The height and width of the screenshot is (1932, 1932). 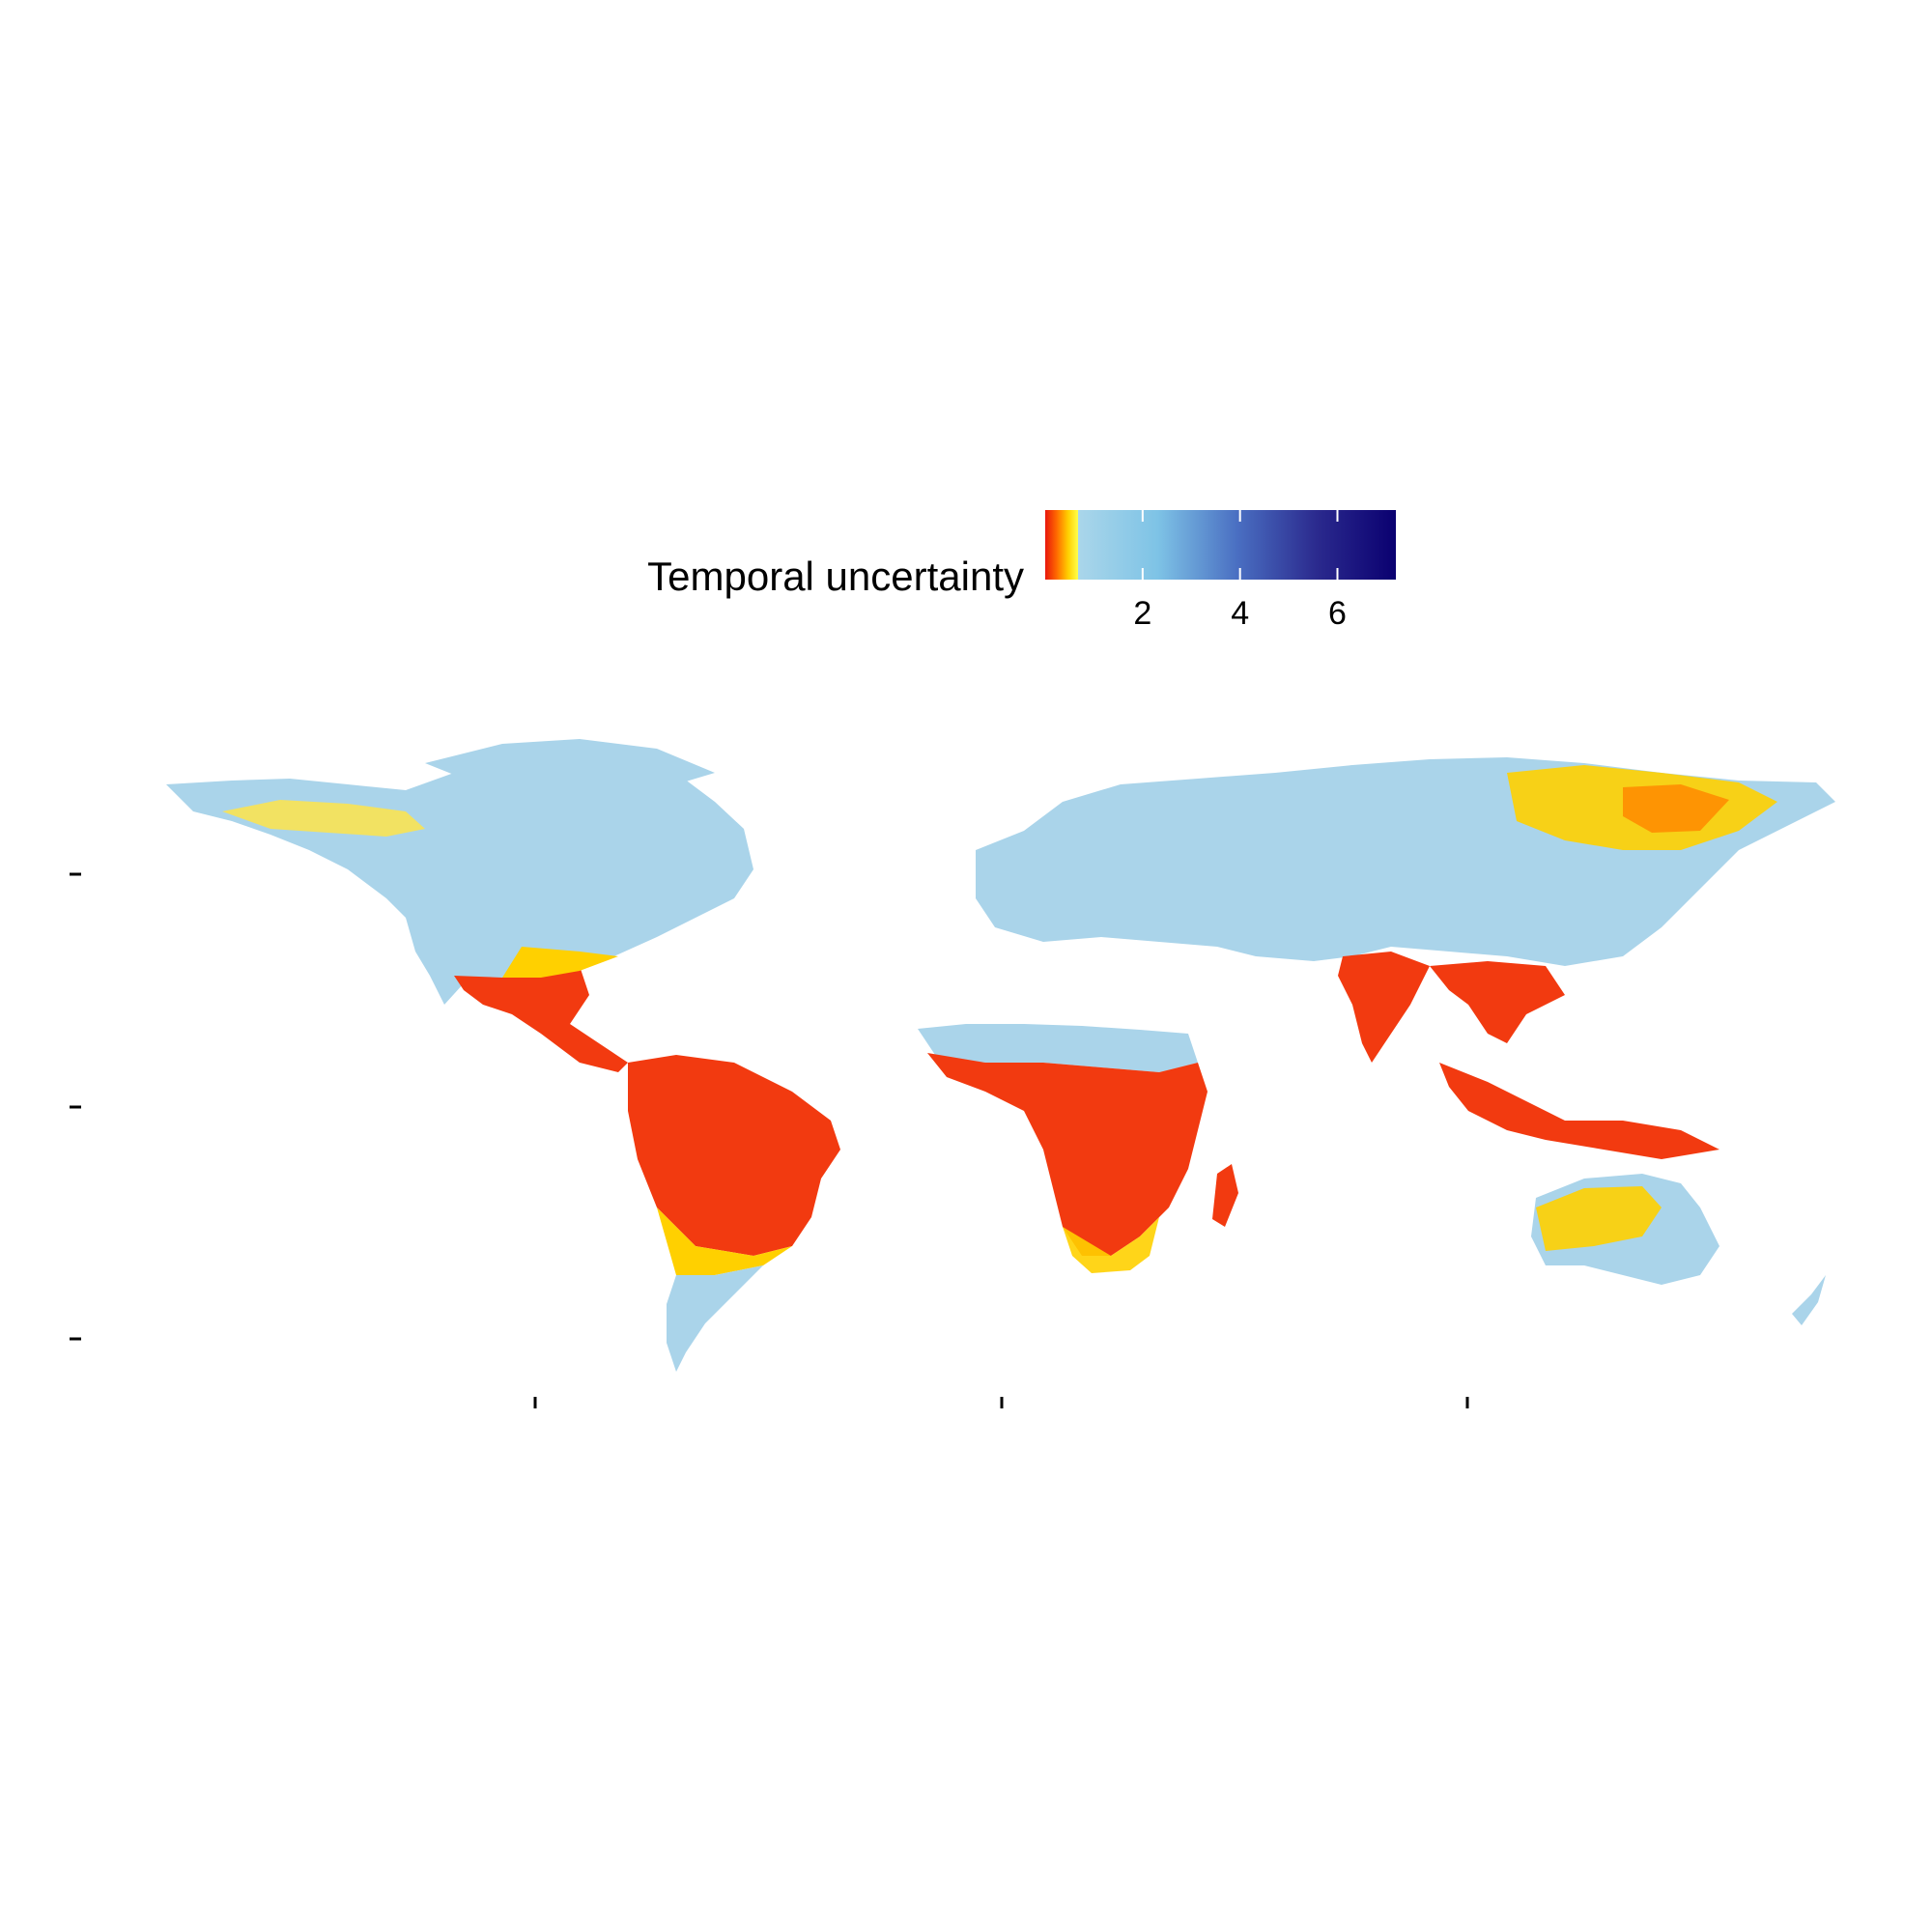 I want to click on legend: Temporal uncertainty 2 4 6, so click(x=1021, y=571).